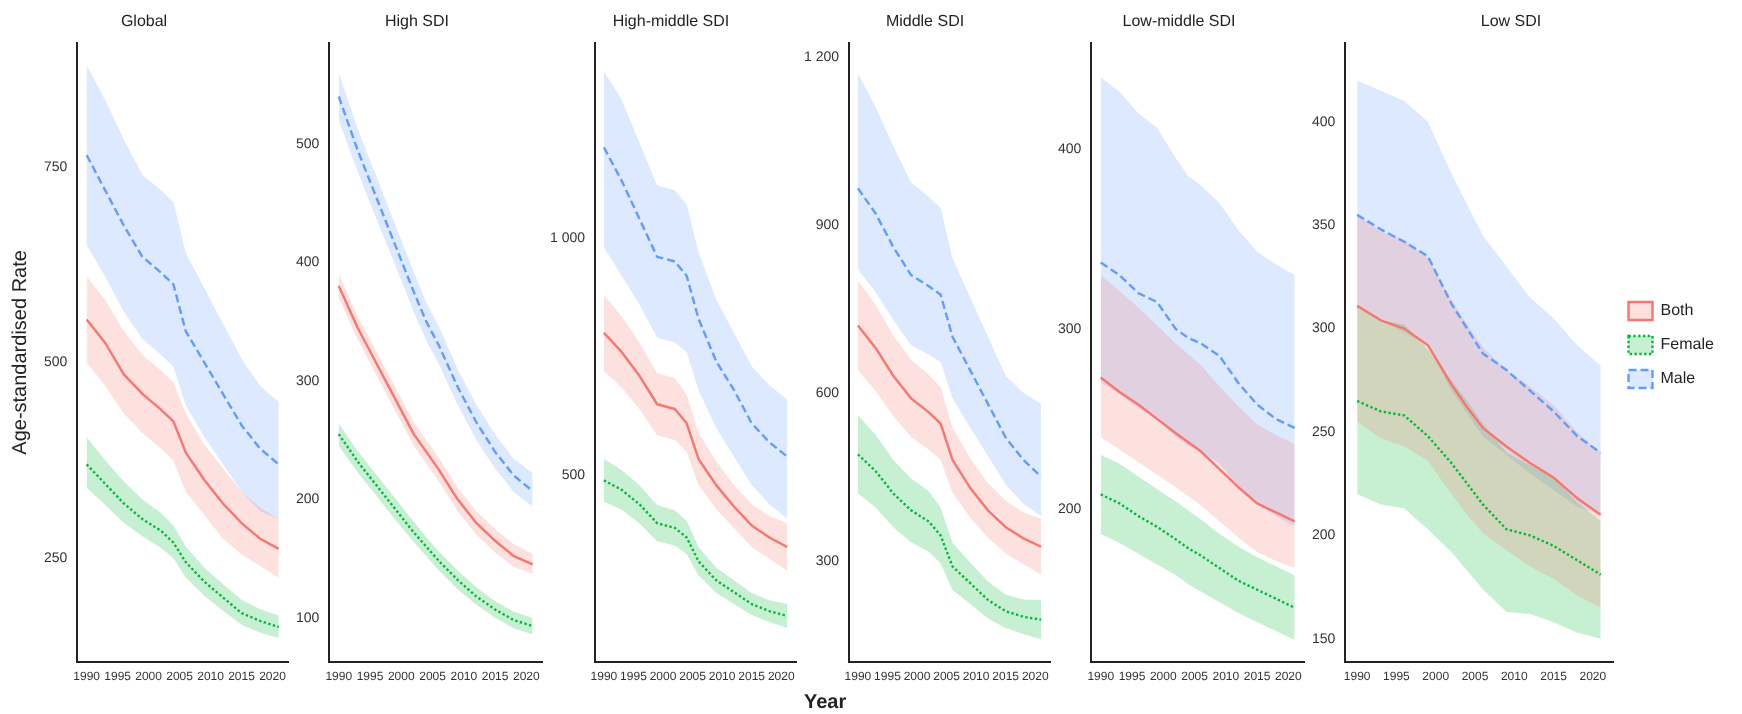 Image resolution: width=1742 pixels, height=714 pixels. Describe the element at coordinates (144, 21) in the screenshot. I see `chart-title: Global` at that location.